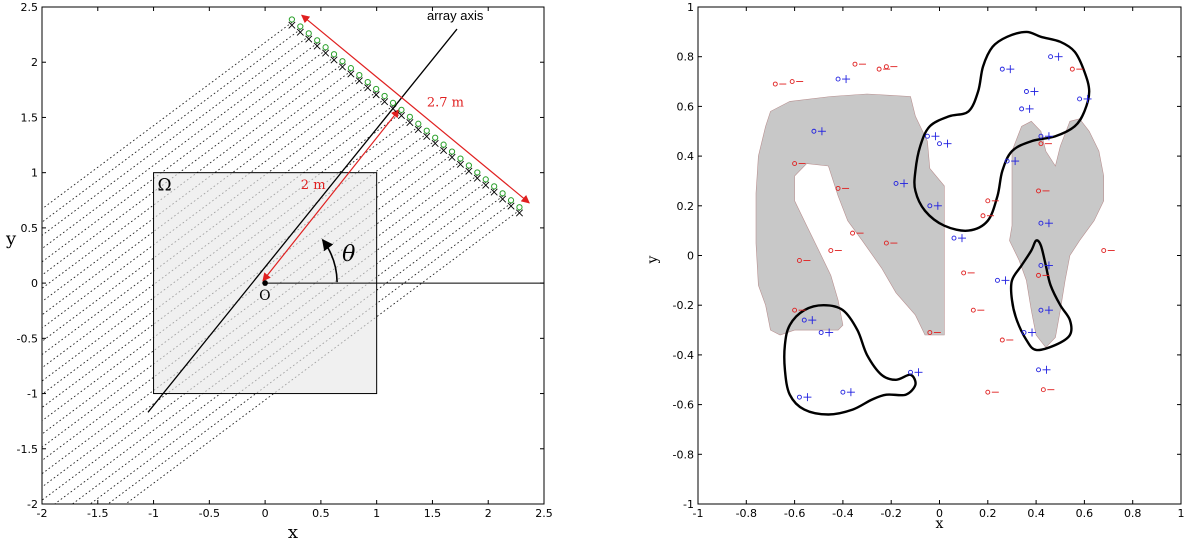 The width and height of the screenshot is (1189, 542). Describe the element at coordinates (683, 454) in the screenshot. I see `y-tick-label: -0.8` at that location.